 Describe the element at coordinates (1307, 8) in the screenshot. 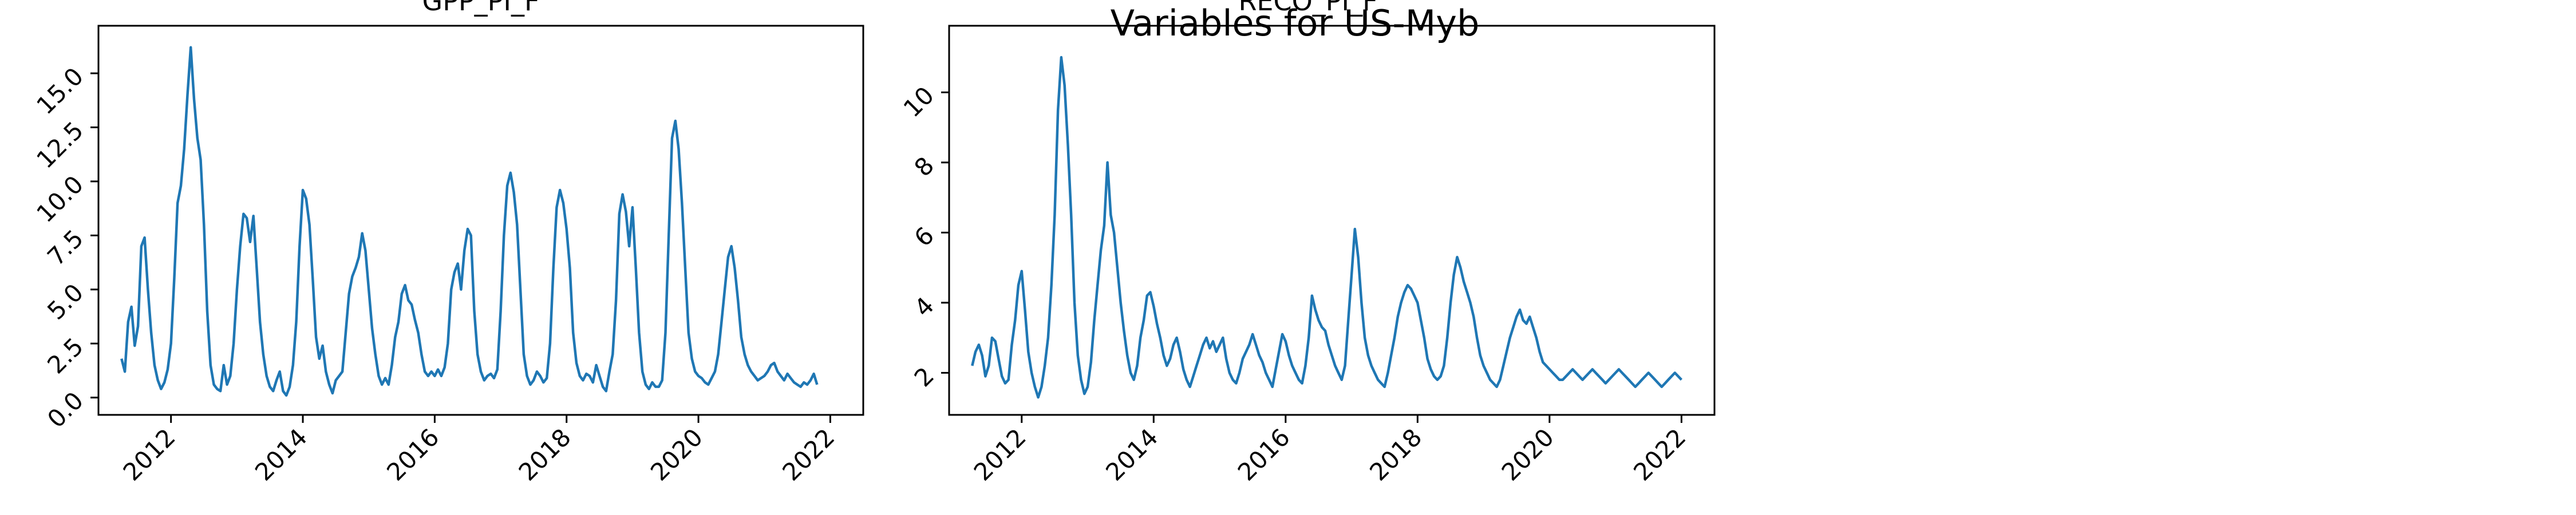

I see `panel-title: RECO_PI_F` at that location.